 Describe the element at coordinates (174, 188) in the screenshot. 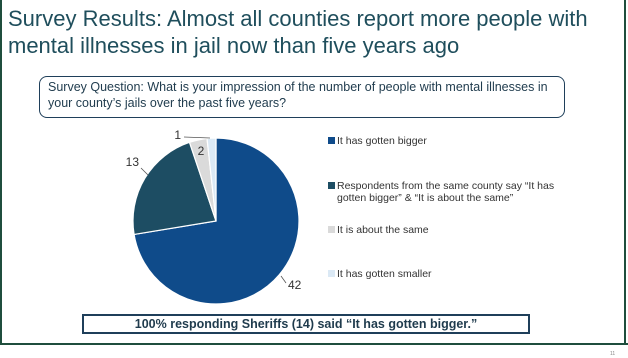

I see `pie-slice-same-county` at that location.